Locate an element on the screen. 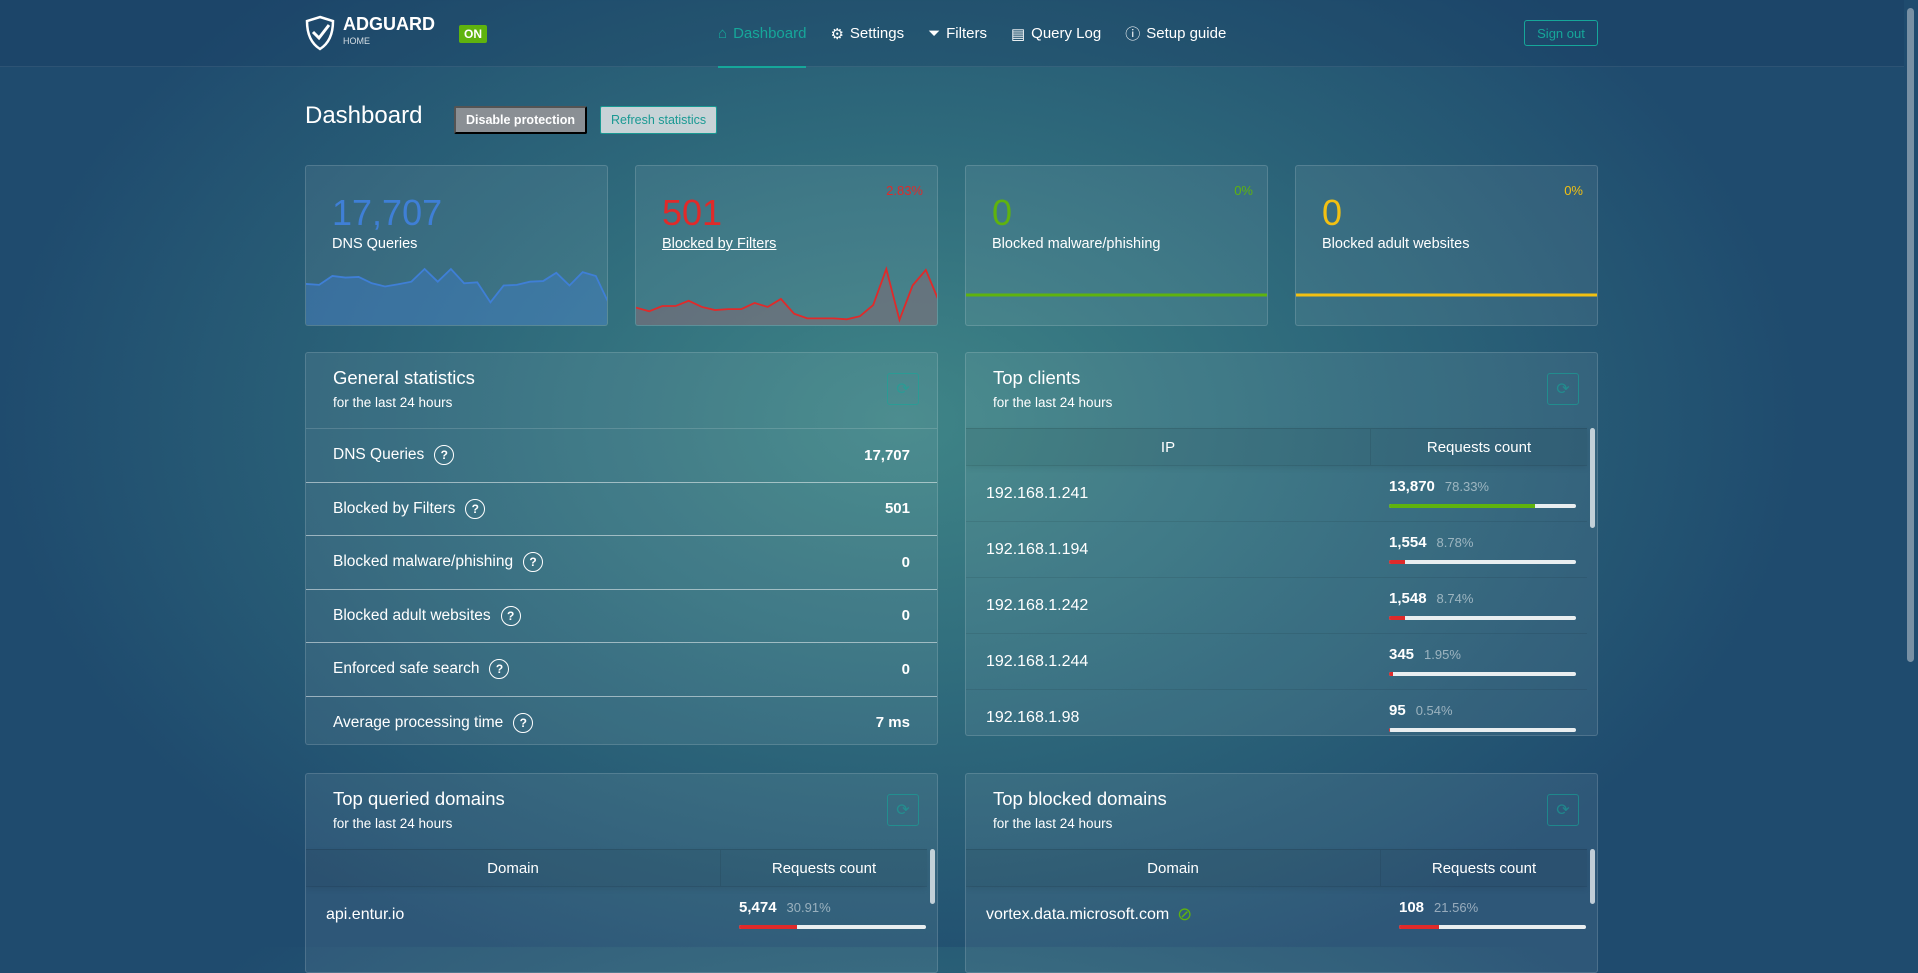 The width and height of the screenshot is (1918, 973). stat-value: 501 is located at coordinates (692, 212).